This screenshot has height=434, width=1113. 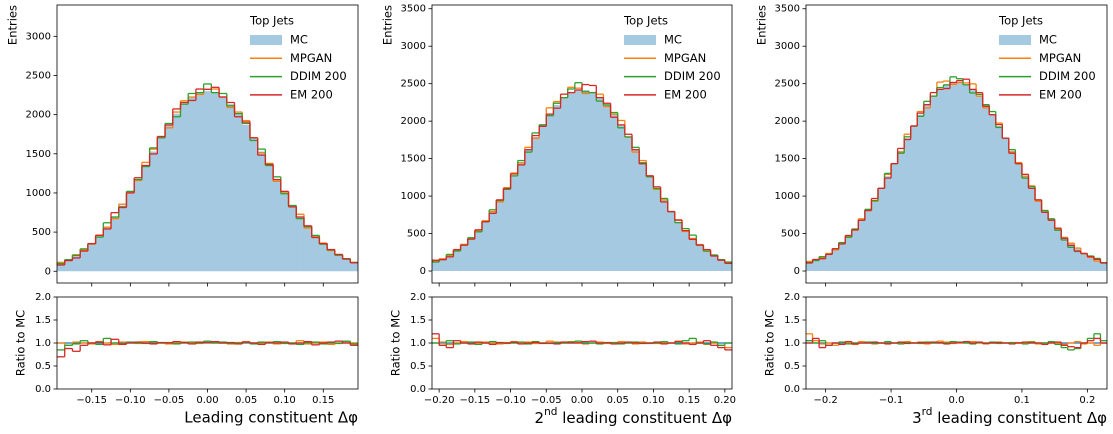 I want to click on y-tick-label: 2.0, so click(x=792, y=297).